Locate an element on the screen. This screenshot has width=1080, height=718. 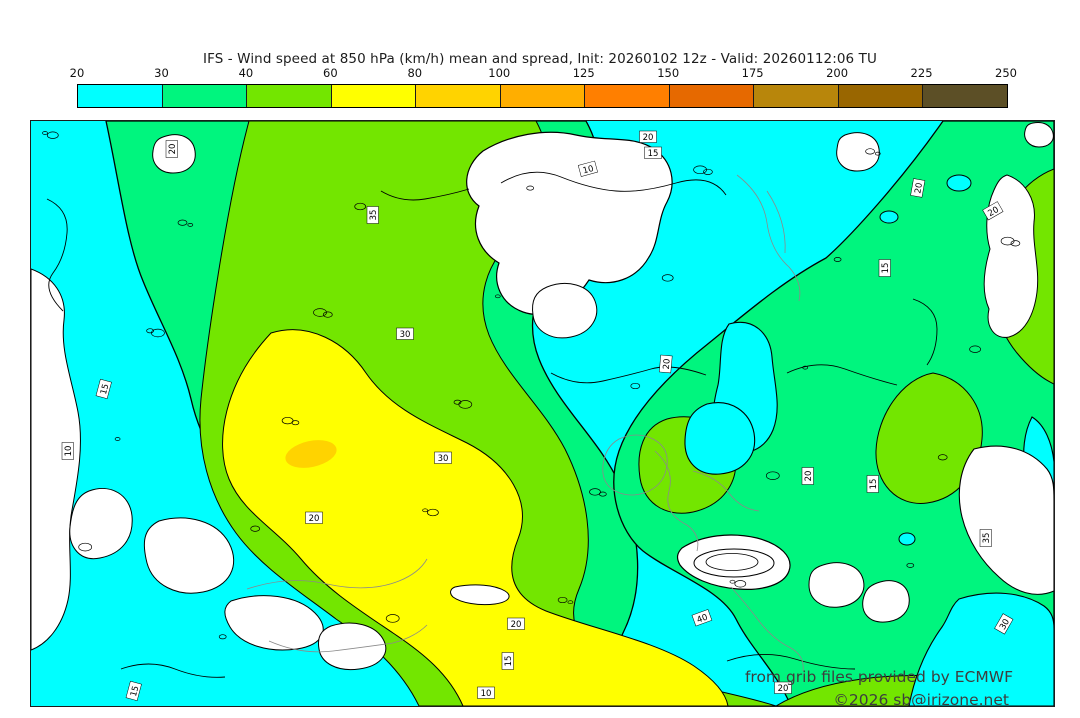
contour-label: 40 is located at coordinates (702, 618).